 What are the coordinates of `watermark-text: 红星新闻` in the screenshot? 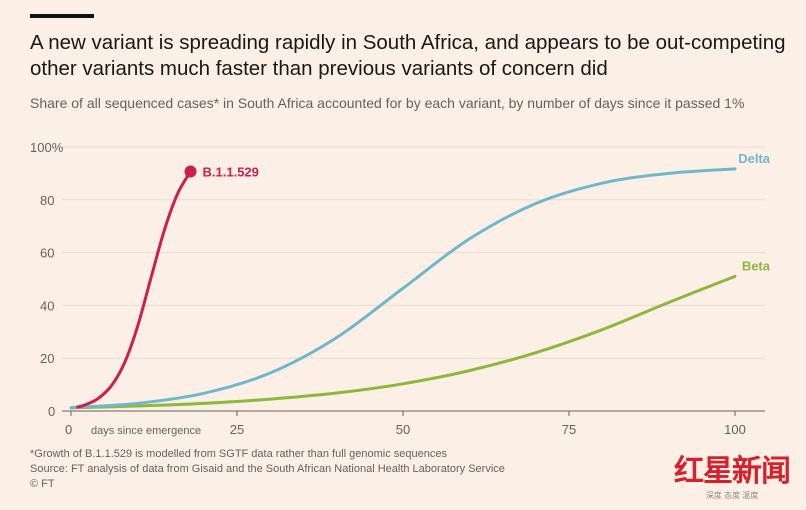 It's located at (732, 471).